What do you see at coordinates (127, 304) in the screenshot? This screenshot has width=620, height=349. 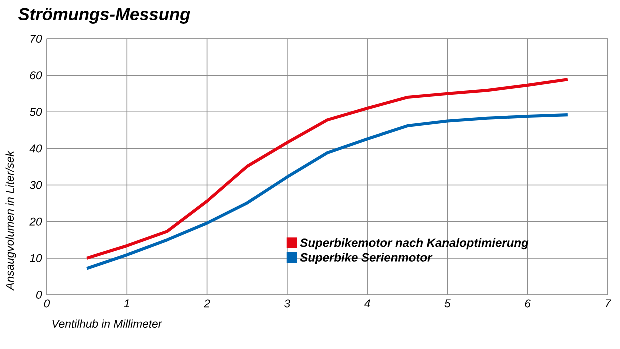 I see `x-tick-label: 1` at bounding box center [127, 304].